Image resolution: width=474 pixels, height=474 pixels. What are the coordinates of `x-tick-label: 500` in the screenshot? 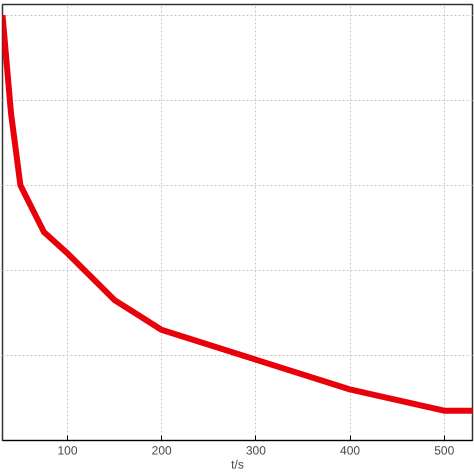 It's located at (444, 451).